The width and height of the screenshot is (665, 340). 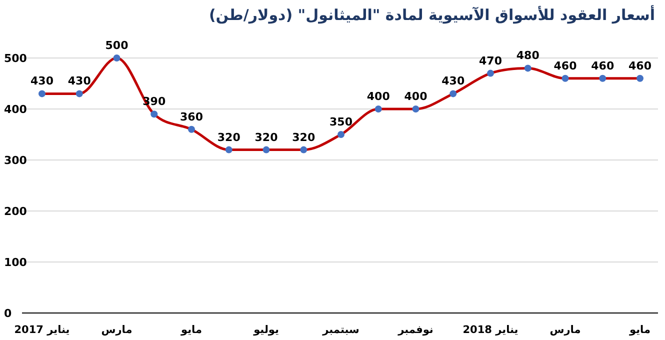 I want to click on y-tick-label: 500, so click(x=16, y=58).